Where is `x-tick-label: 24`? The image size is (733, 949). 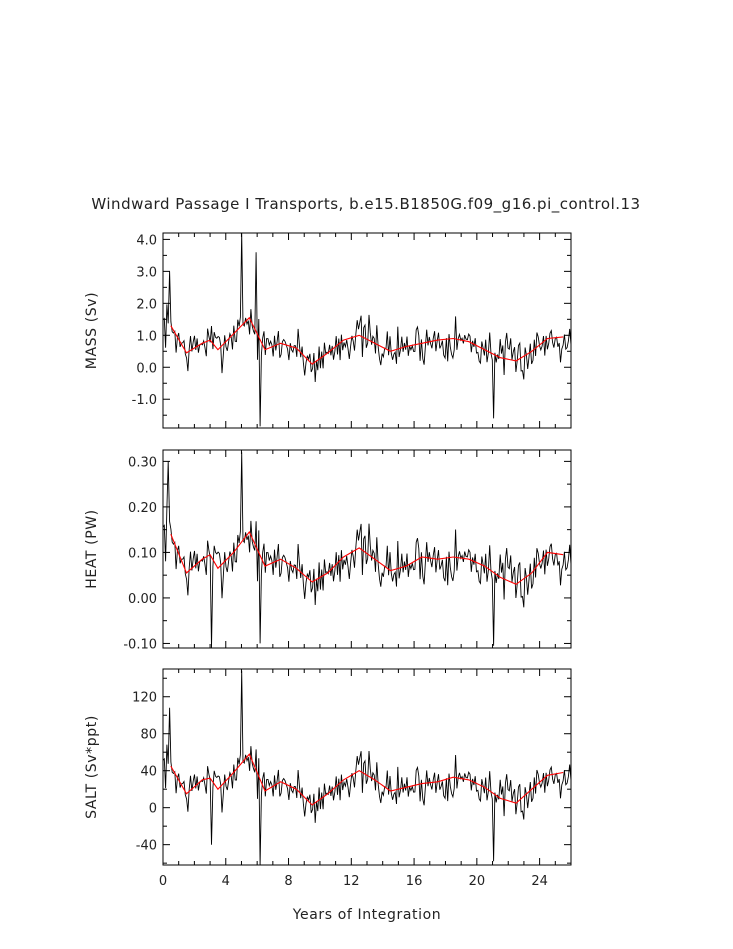 x-tick-label: 24 is located at coordinates (539, 881).